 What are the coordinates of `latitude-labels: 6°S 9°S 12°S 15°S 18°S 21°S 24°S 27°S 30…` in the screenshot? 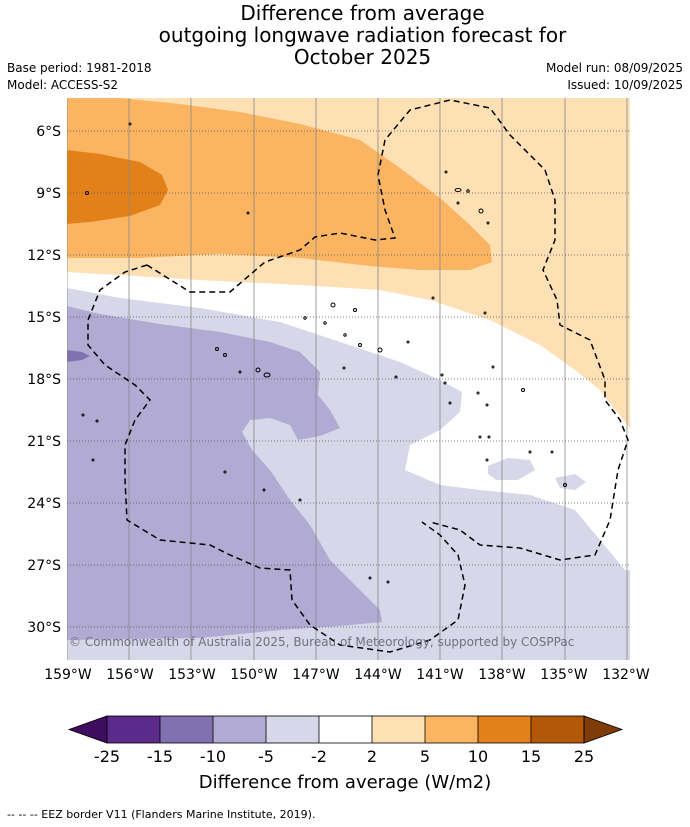 It's located at (44, 380).